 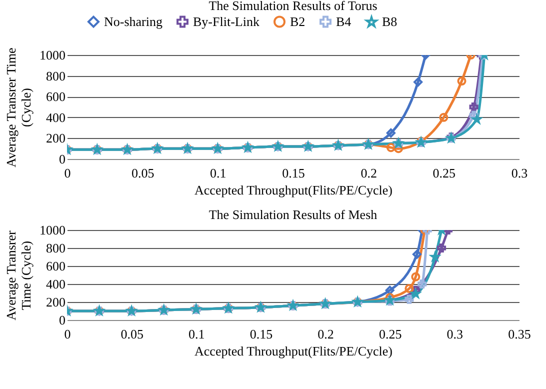 What do you see at coordinates (344, 21) in the screenshot?
I see `legend-label: B4` at bounding box center [344, 21].